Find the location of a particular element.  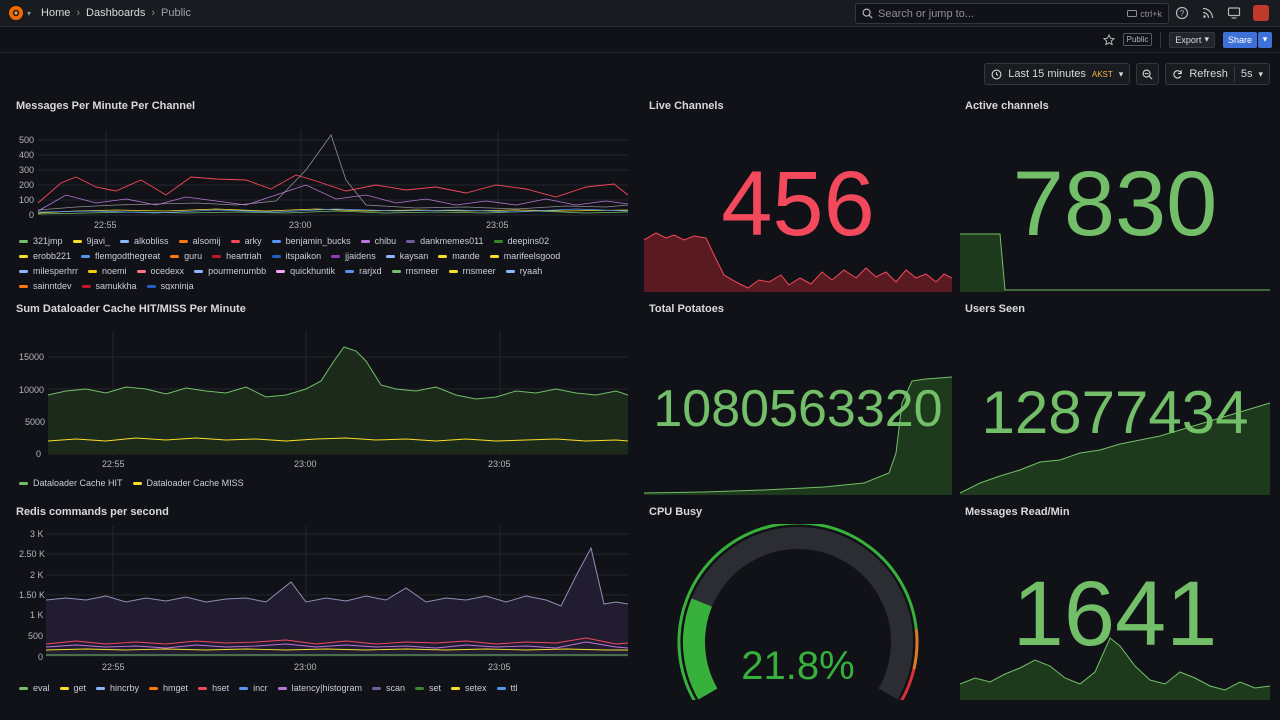

stat-value: 456 is located at coordinates (798, 204).